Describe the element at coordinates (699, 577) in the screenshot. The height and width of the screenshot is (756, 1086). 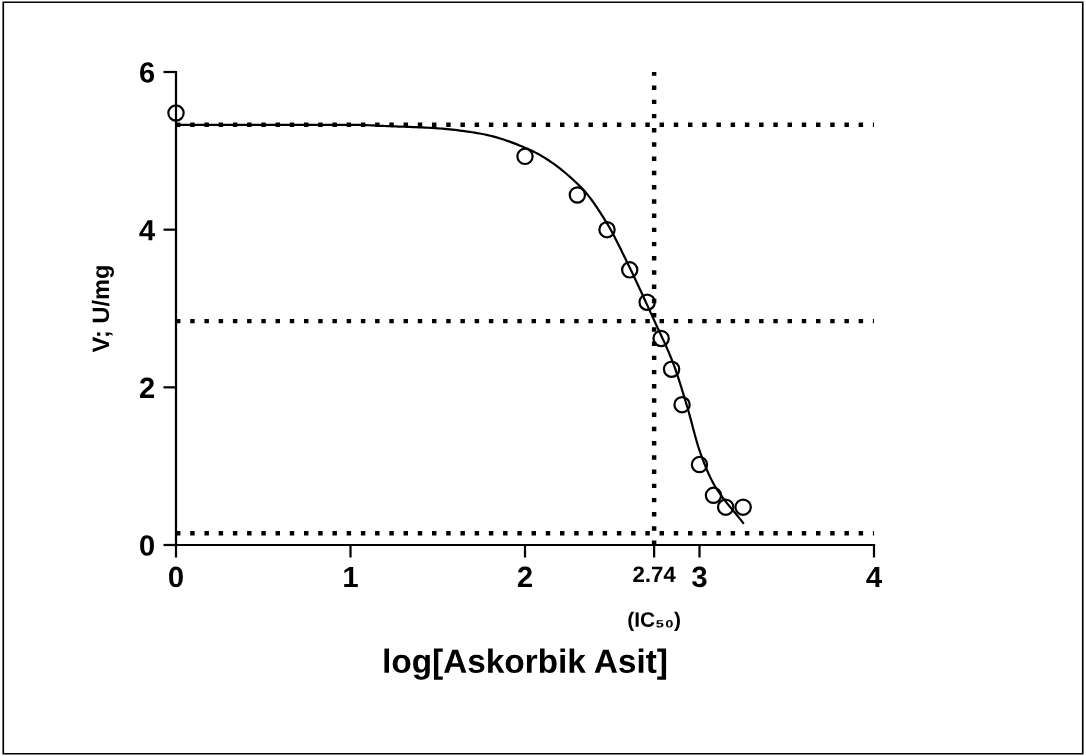
I see `x-tick-label: 3` at that location.